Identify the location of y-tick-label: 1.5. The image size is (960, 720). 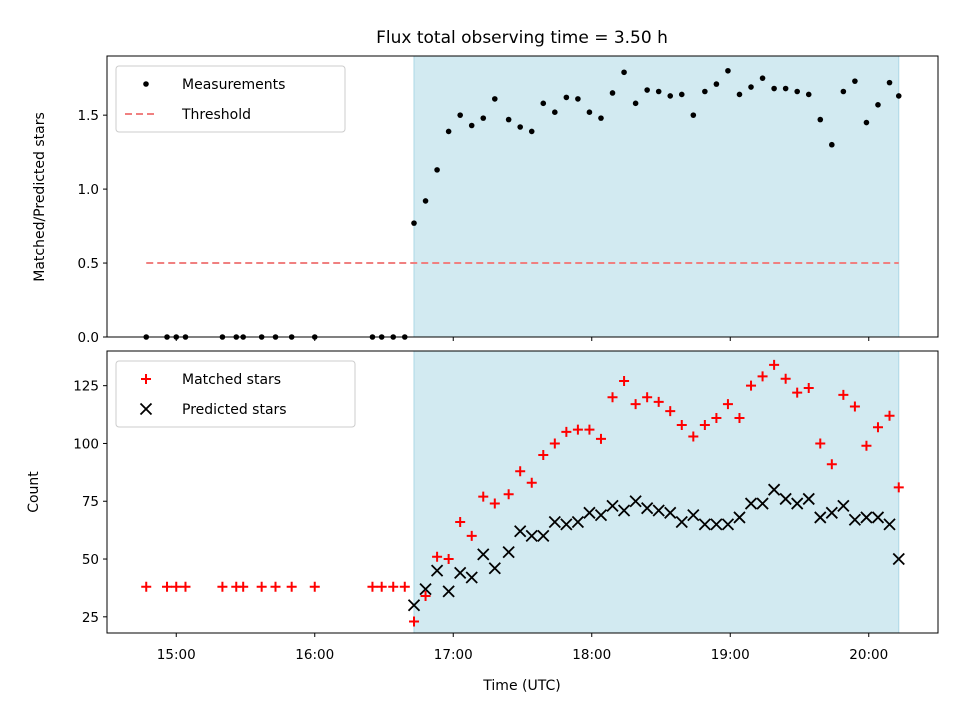
(88, 116).